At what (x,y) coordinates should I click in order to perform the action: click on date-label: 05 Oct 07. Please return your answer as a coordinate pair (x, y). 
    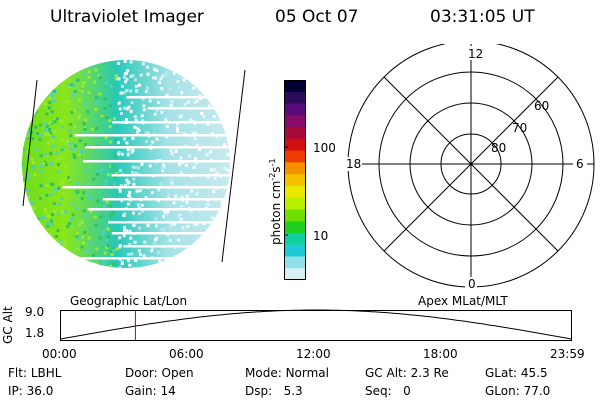
    Looking at the image, I should click on (317, 17).